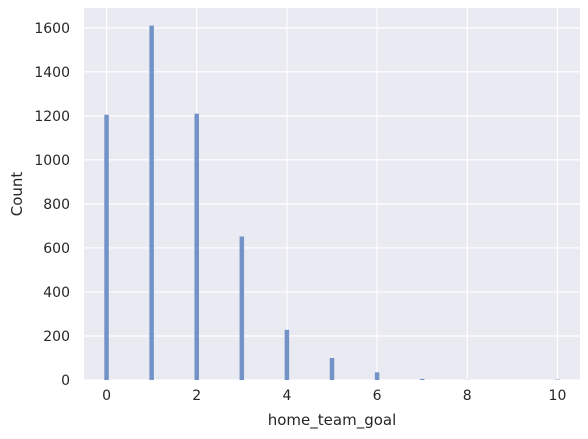  Describe the element at coordinates (377, 396) in the screenshot. I see `x-tick-label: 6` at that location.